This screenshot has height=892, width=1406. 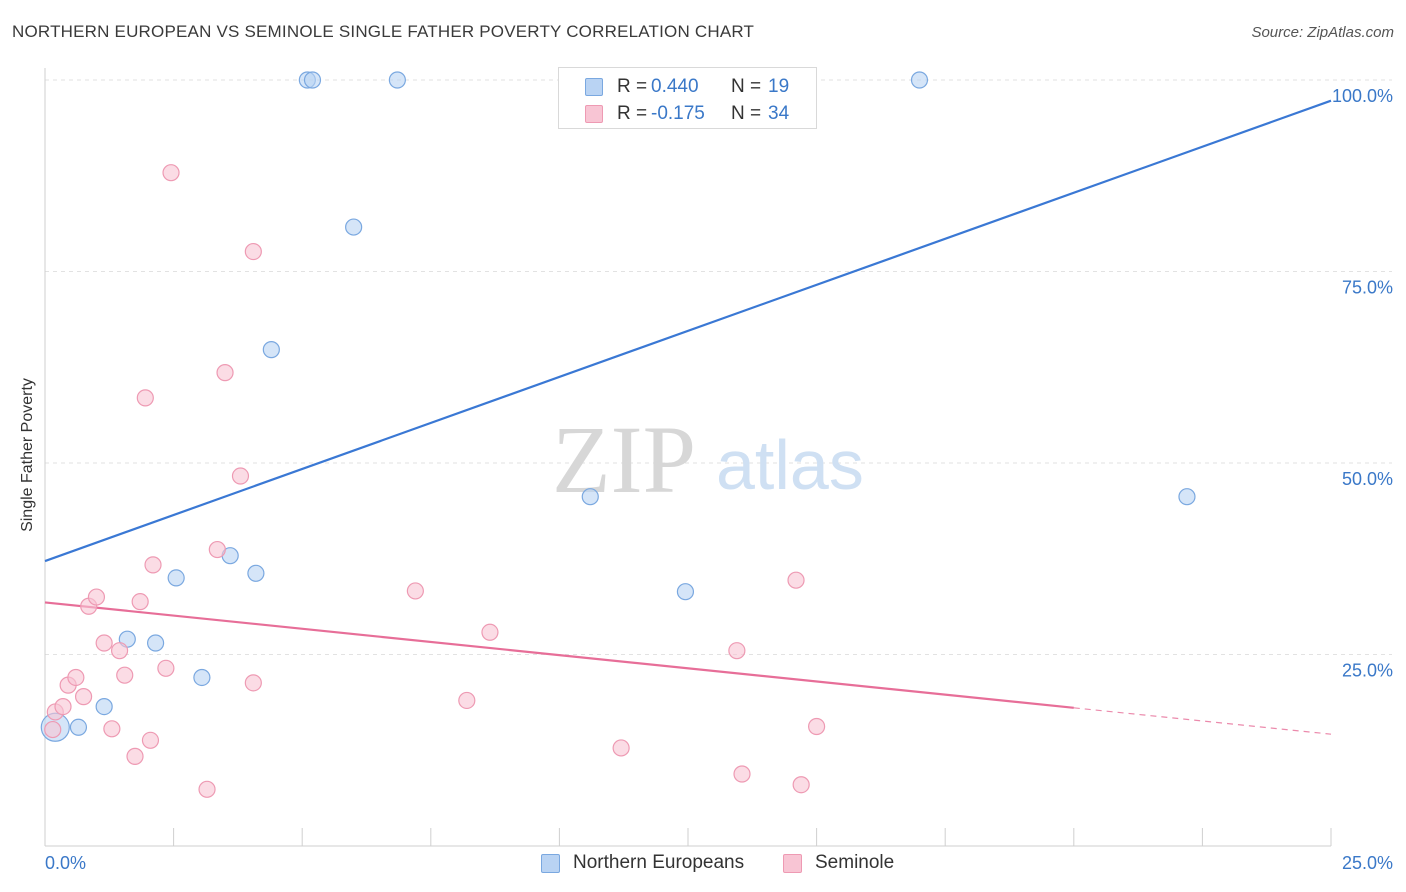 I want to click on chart-legend: Northern Europeans Seminole, so click(x=703, y=865).